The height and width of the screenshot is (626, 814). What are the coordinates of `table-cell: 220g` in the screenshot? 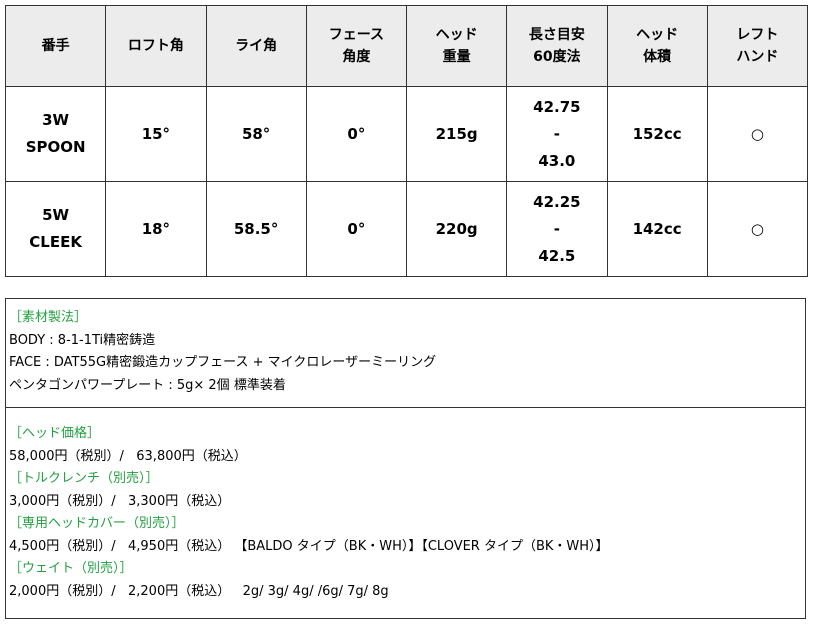 It's located at (456, 229).